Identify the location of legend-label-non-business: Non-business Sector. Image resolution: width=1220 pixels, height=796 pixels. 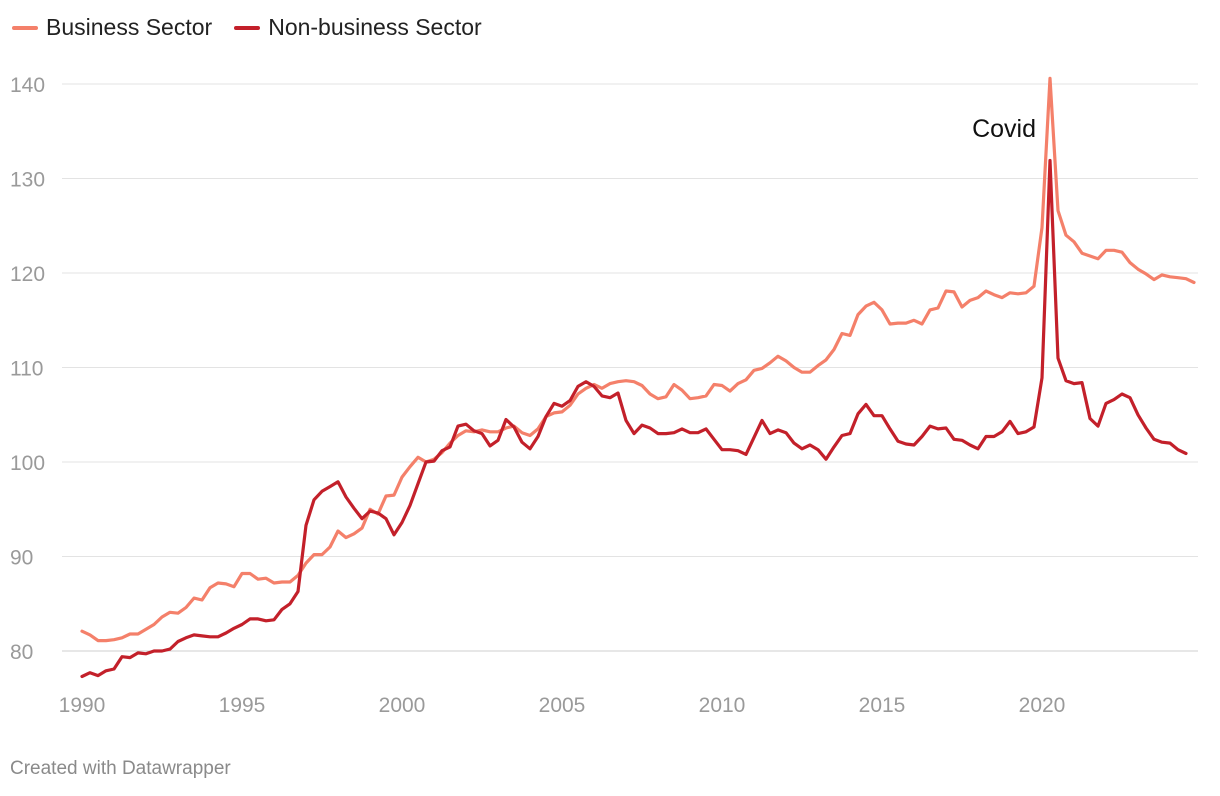
(375, 27).